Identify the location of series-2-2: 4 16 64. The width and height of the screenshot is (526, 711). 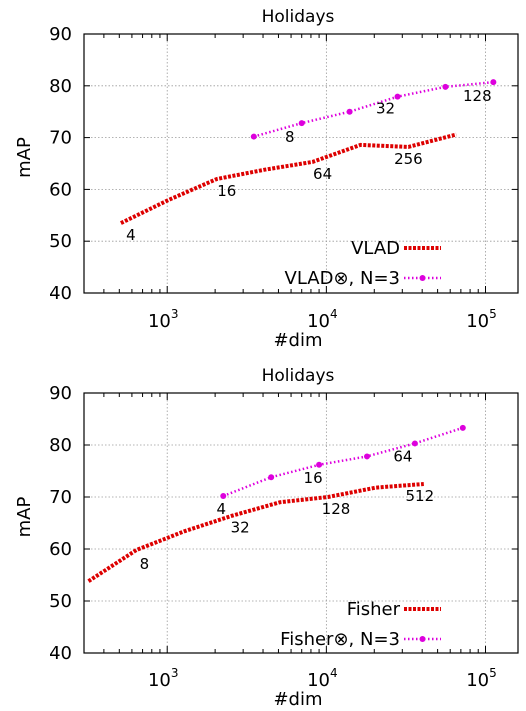
(341, 471).